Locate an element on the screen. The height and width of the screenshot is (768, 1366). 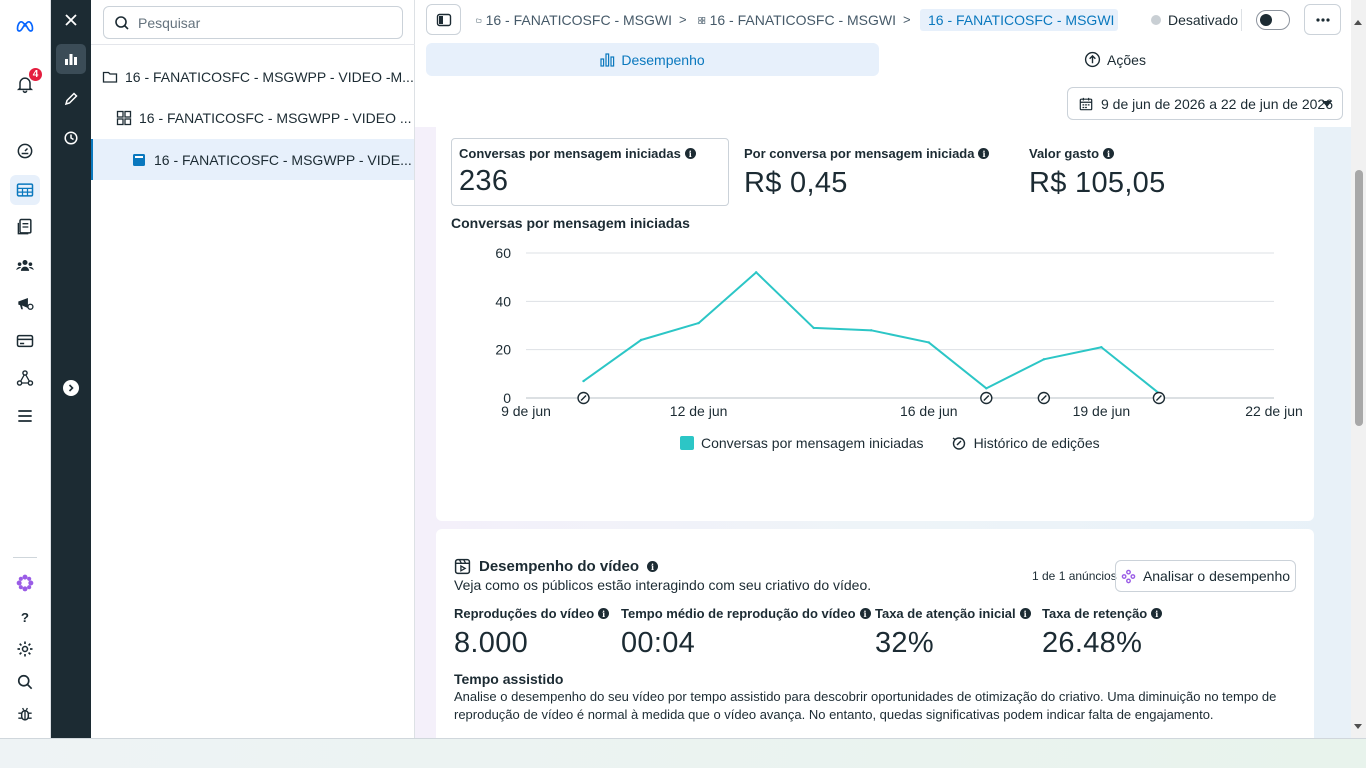
breadcrumb-campaign: 16 - FANATICOSFC - MSGWI is located at coordinates (574, 20).